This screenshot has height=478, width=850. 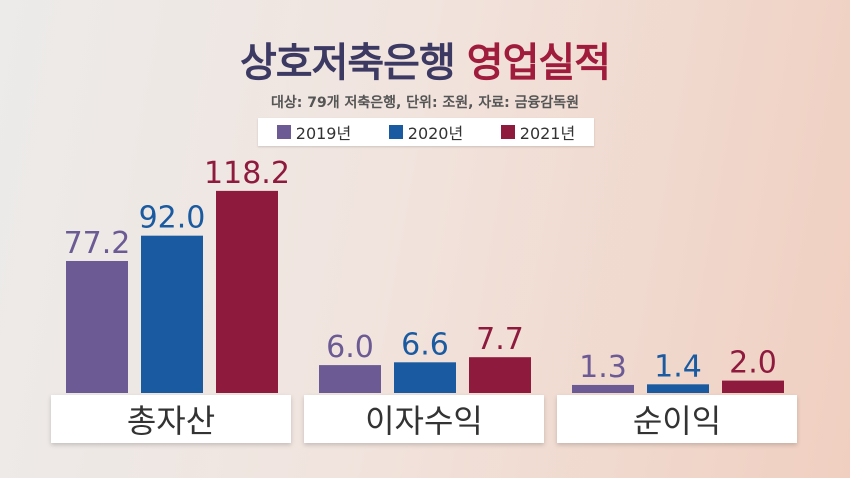 What do you see at coordinates (753, 363) in the screenshot?
I see `value-label-2-2: 2.0` at bounding box center [753, 363].